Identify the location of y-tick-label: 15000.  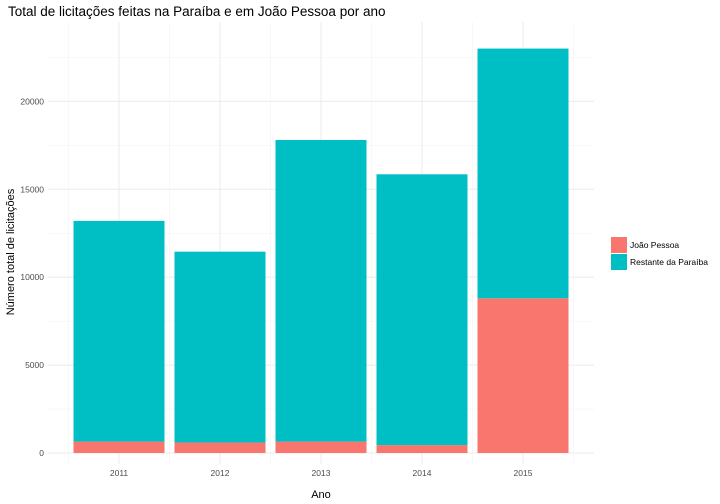
(32, 189).